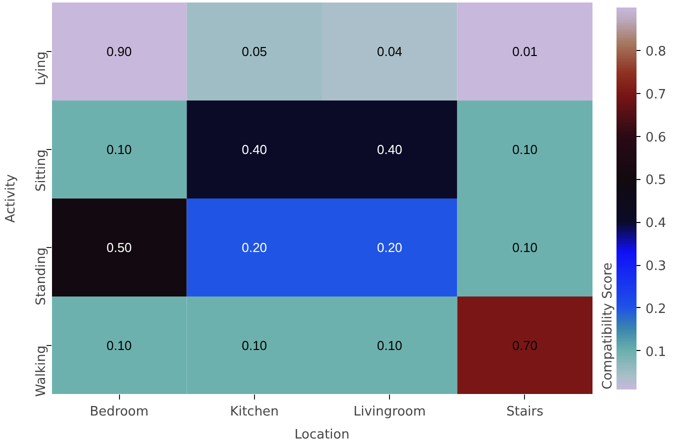  What do you see at coordinates (656, 52) in the screenshot?
I see `color-bar-label: 0.8` at bounding box center [656, 52].